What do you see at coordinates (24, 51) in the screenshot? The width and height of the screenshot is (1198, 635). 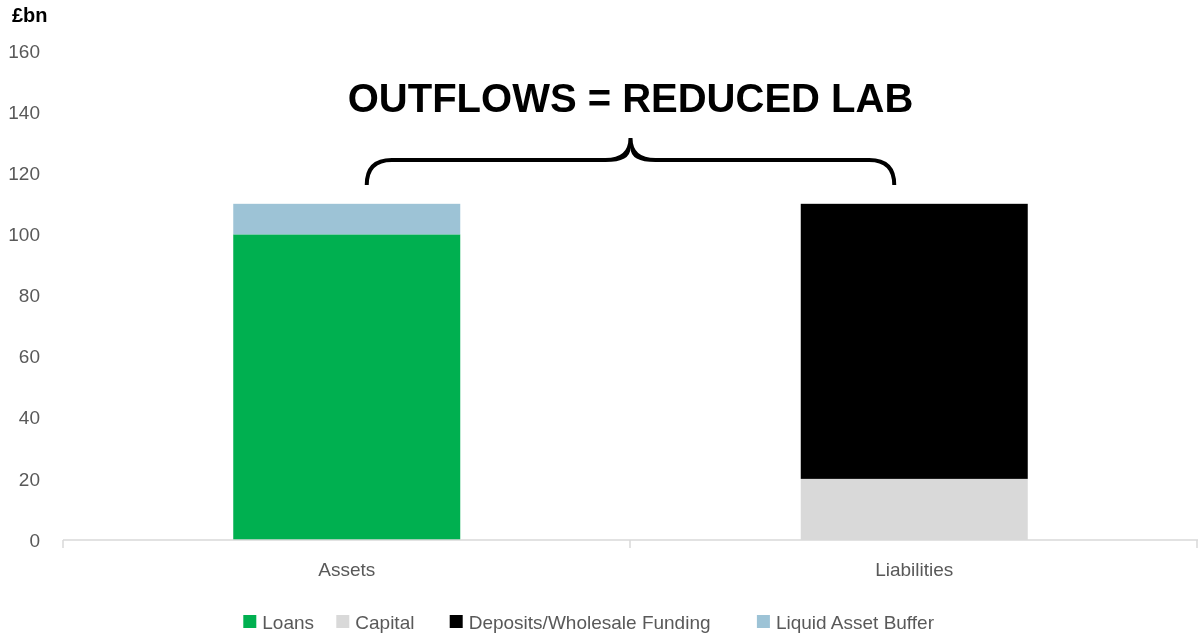 I see `y-tick-label: 160` at bounding box center [24, 51].